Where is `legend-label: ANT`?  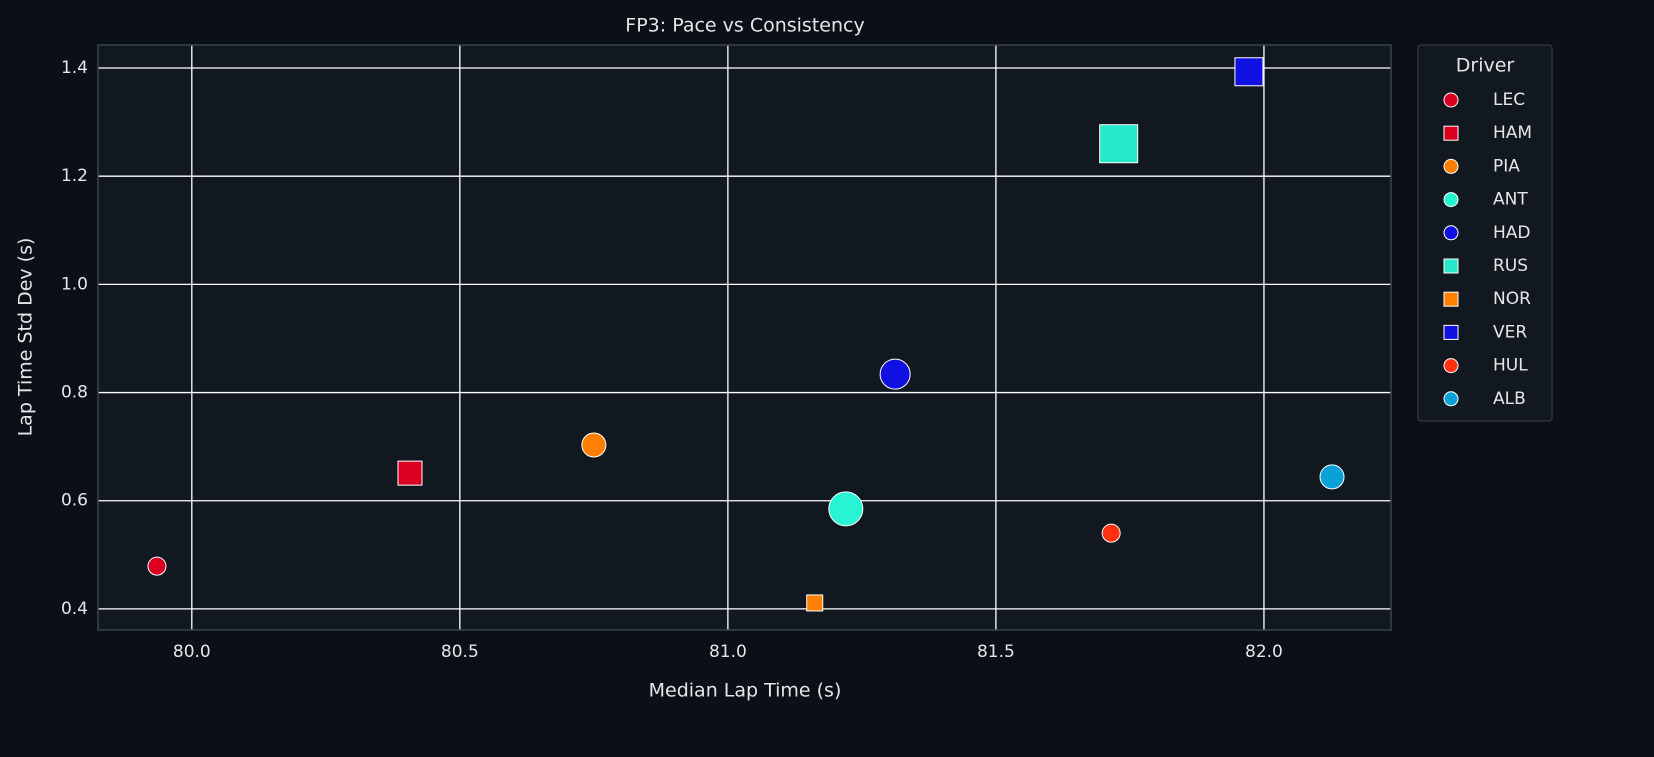 legend-label: ANT is located at coordinates (1510, 200).